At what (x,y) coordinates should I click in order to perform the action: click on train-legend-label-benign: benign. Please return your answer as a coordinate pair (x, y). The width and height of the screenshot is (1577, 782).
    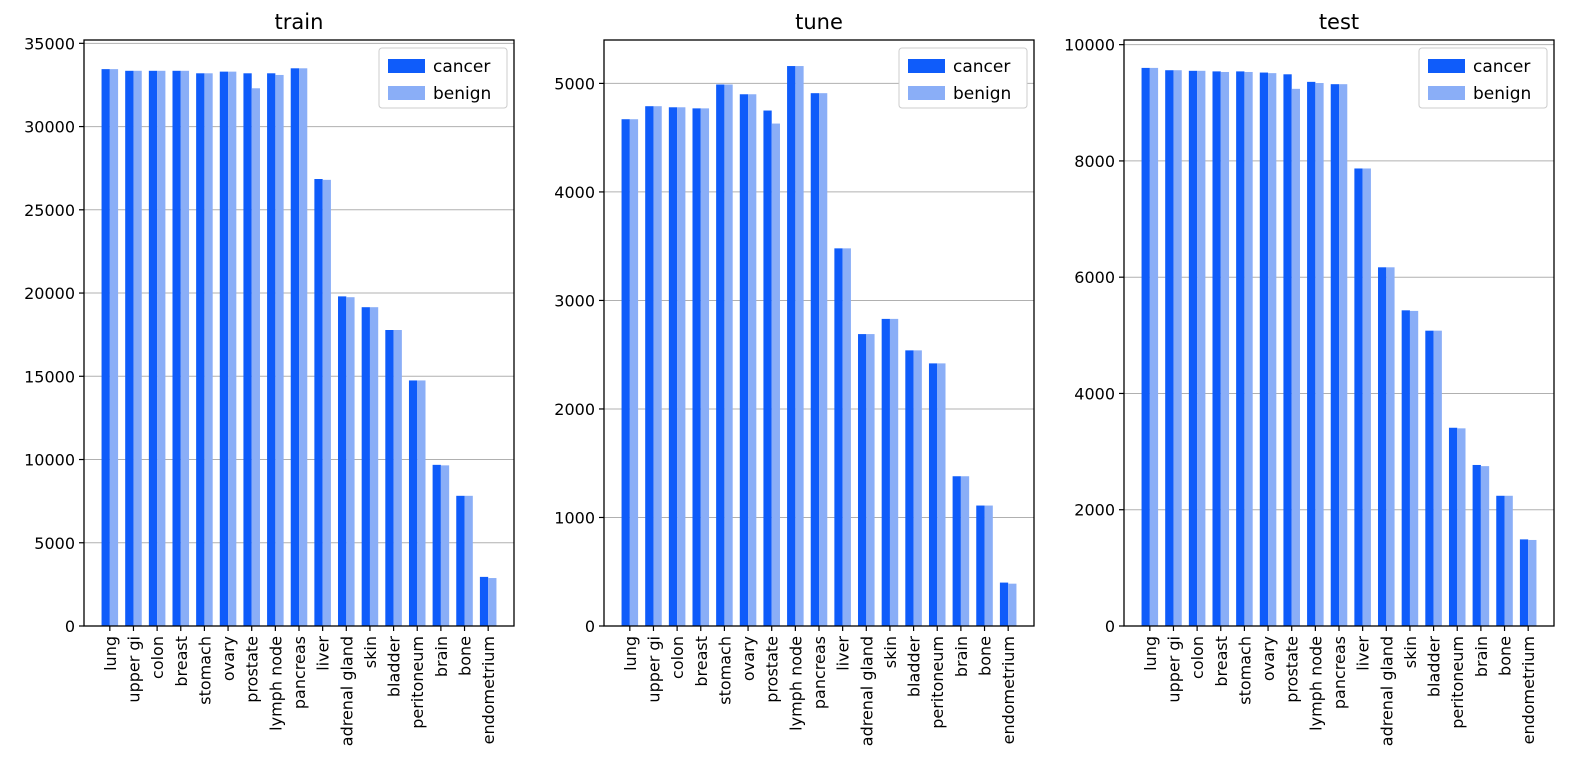
    Looking at the image, I should click on (462, 94).